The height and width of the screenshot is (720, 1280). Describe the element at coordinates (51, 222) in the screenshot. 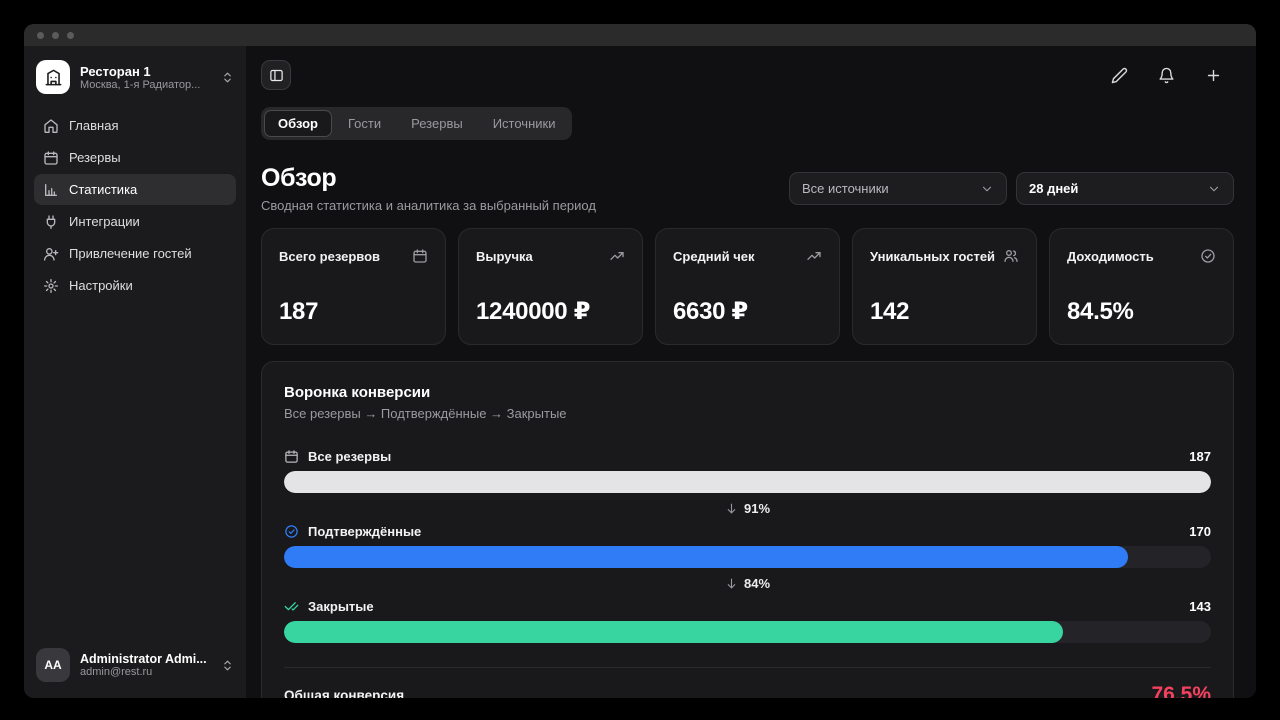

I see `plug-icon` at that location.